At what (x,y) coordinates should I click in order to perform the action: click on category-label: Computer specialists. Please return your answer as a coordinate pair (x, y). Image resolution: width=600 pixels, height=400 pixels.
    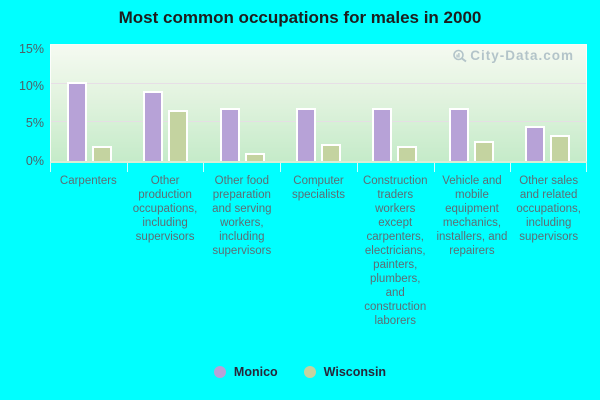
    Looking at the image, I should click on (318, 188).